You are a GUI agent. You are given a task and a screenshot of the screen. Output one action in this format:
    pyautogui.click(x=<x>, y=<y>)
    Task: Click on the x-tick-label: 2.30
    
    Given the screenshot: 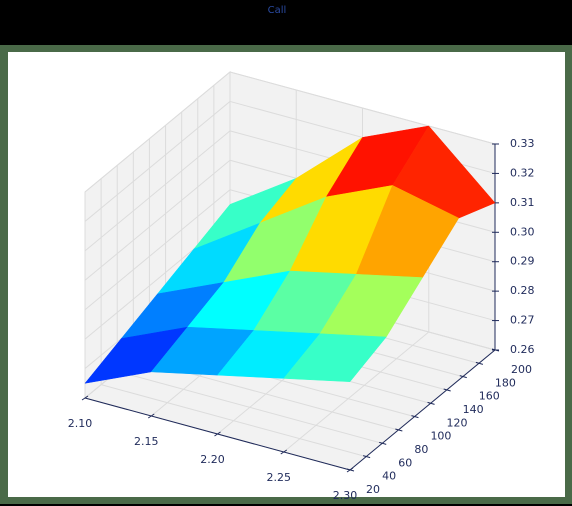 What is the action you would take?
    pyautogui.click(x=345, y=495)
    